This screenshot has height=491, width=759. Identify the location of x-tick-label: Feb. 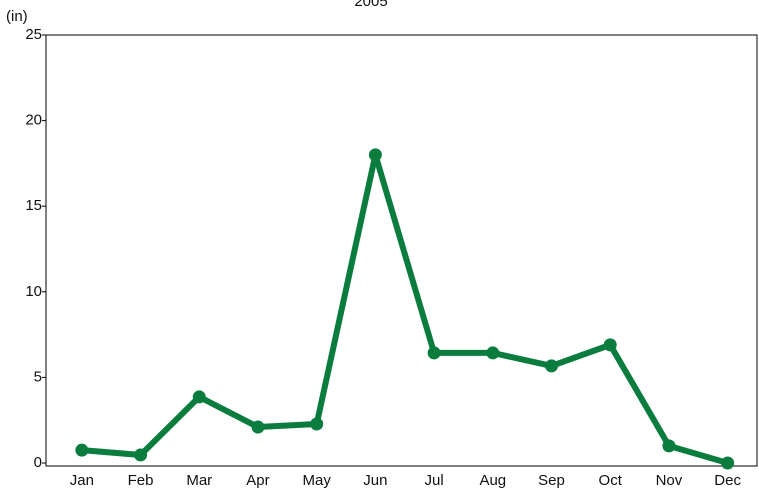
(141, 480).